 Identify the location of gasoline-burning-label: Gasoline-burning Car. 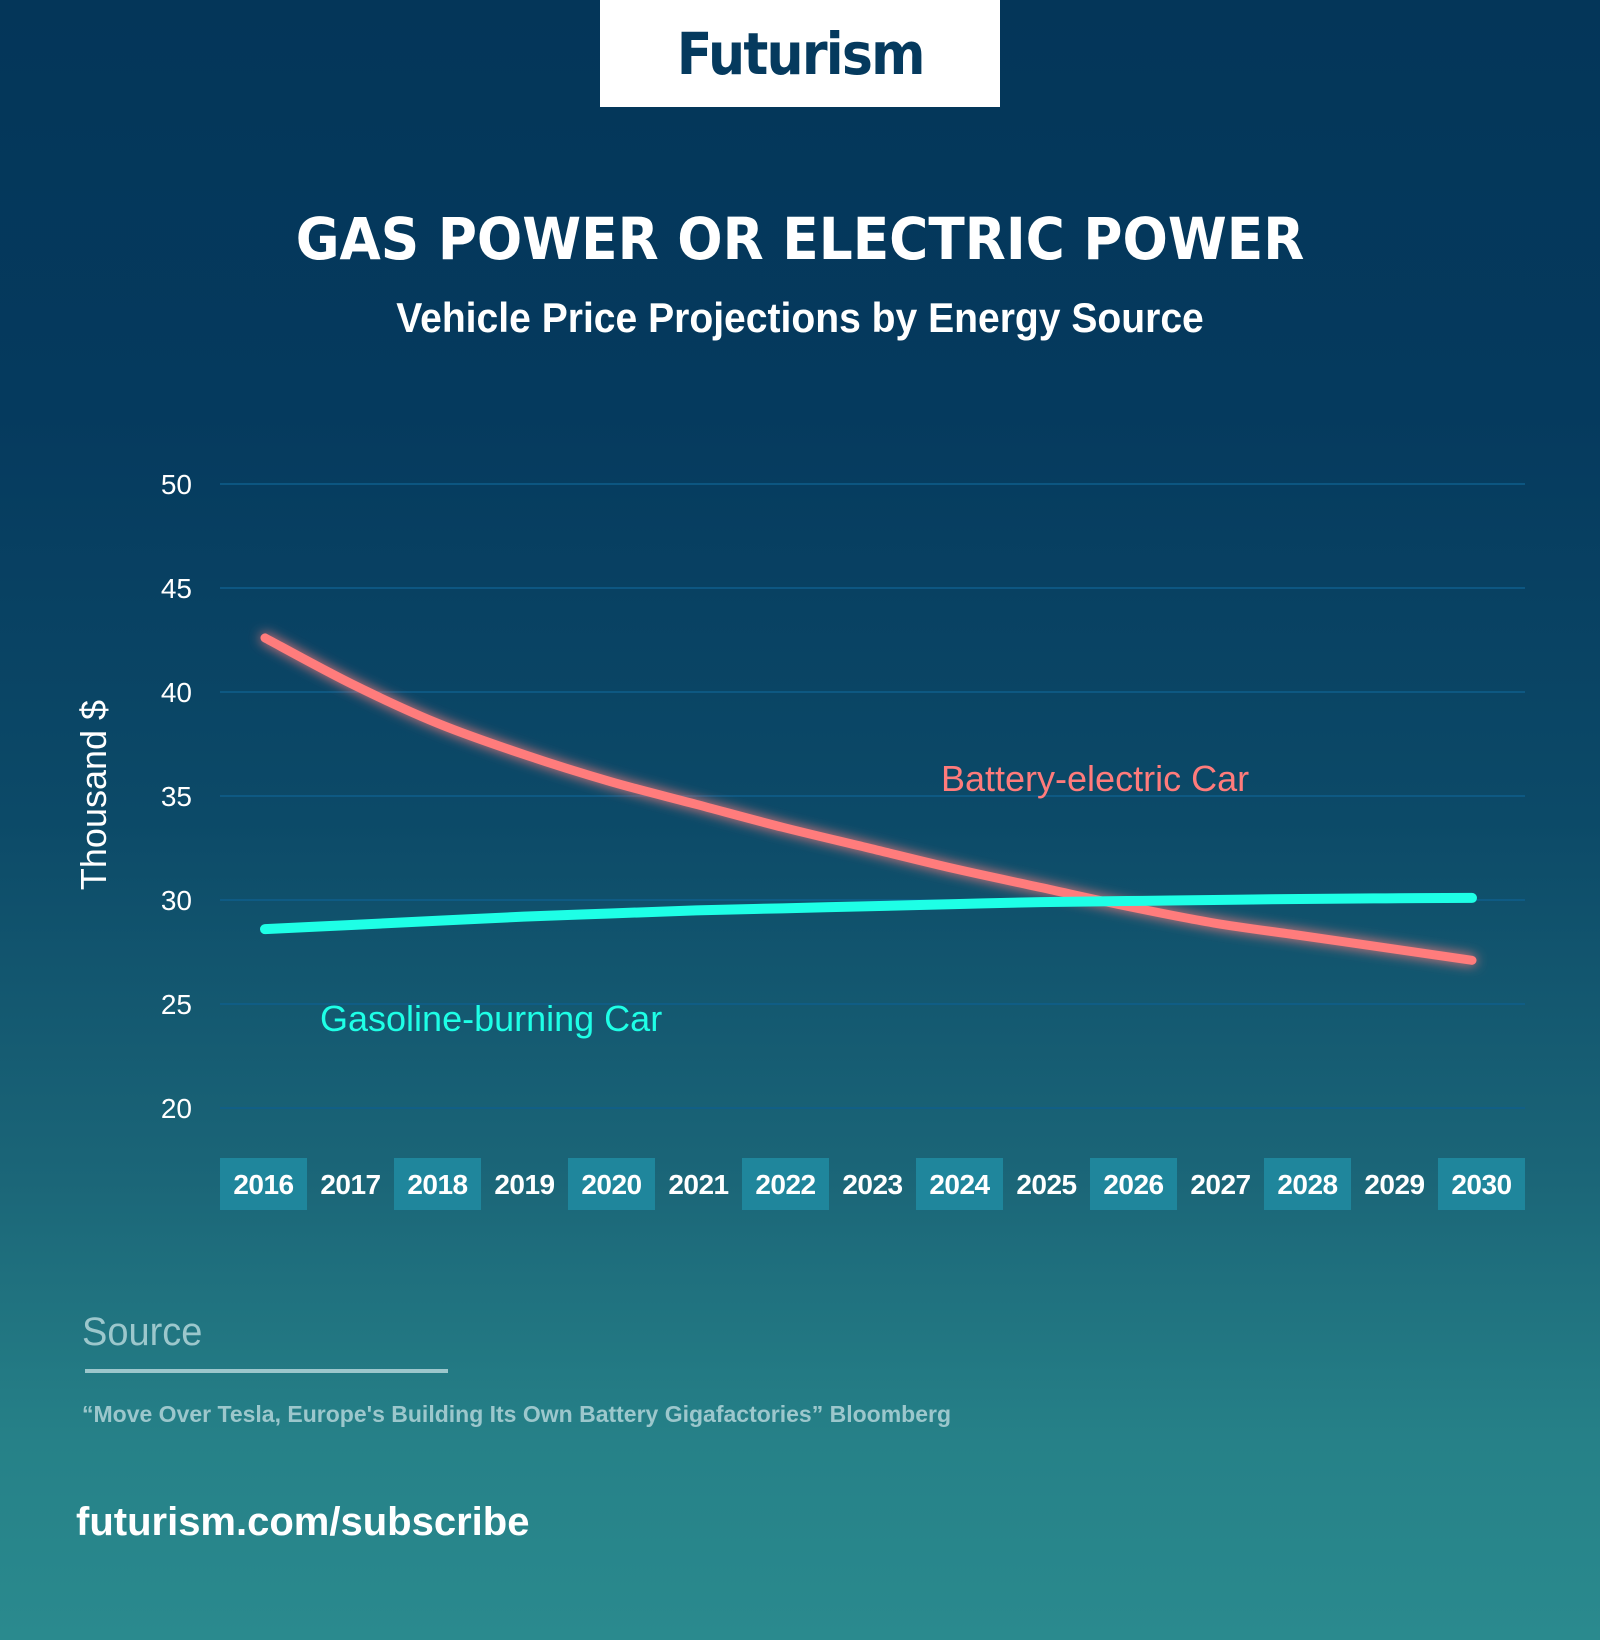
(491, 1018).